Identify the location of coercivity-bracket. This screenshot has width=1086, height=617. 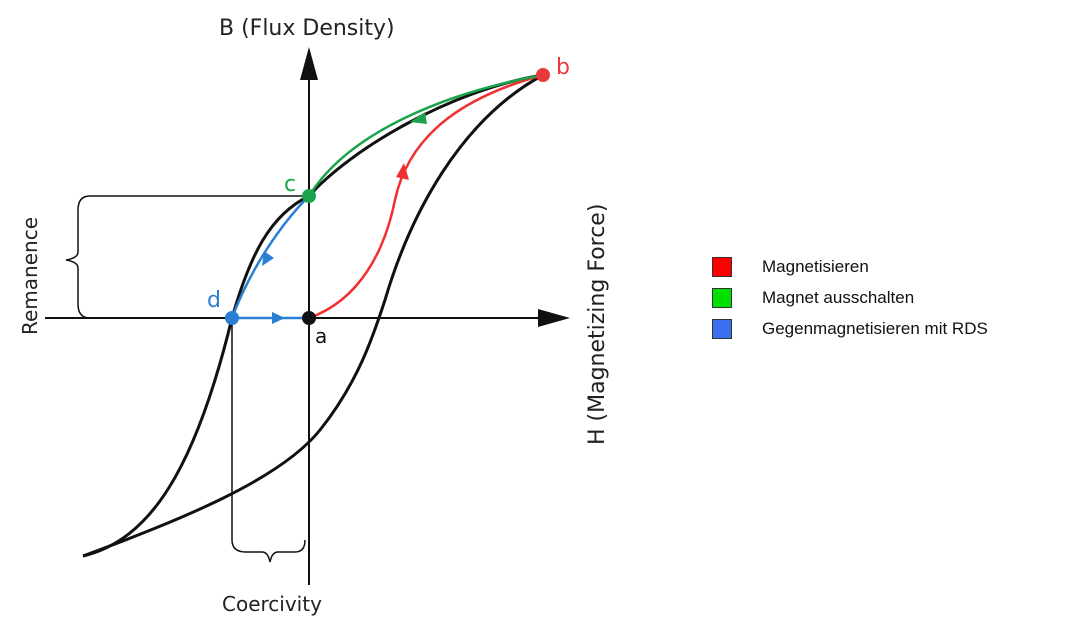
(268, 551).